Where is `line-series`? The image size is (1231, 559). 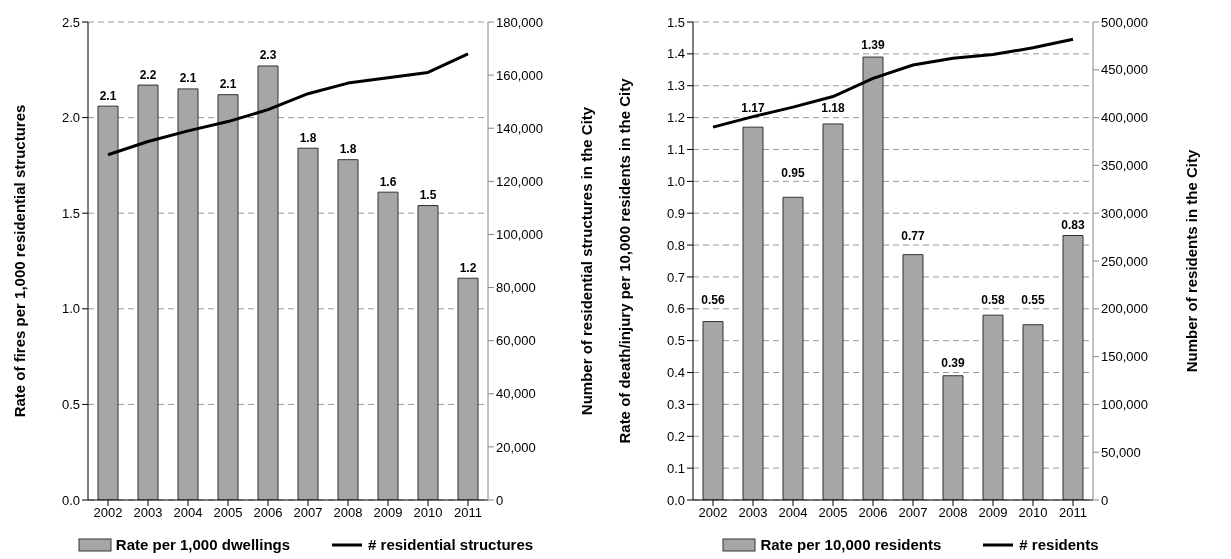 line-series is located at coordinates (893, 83).